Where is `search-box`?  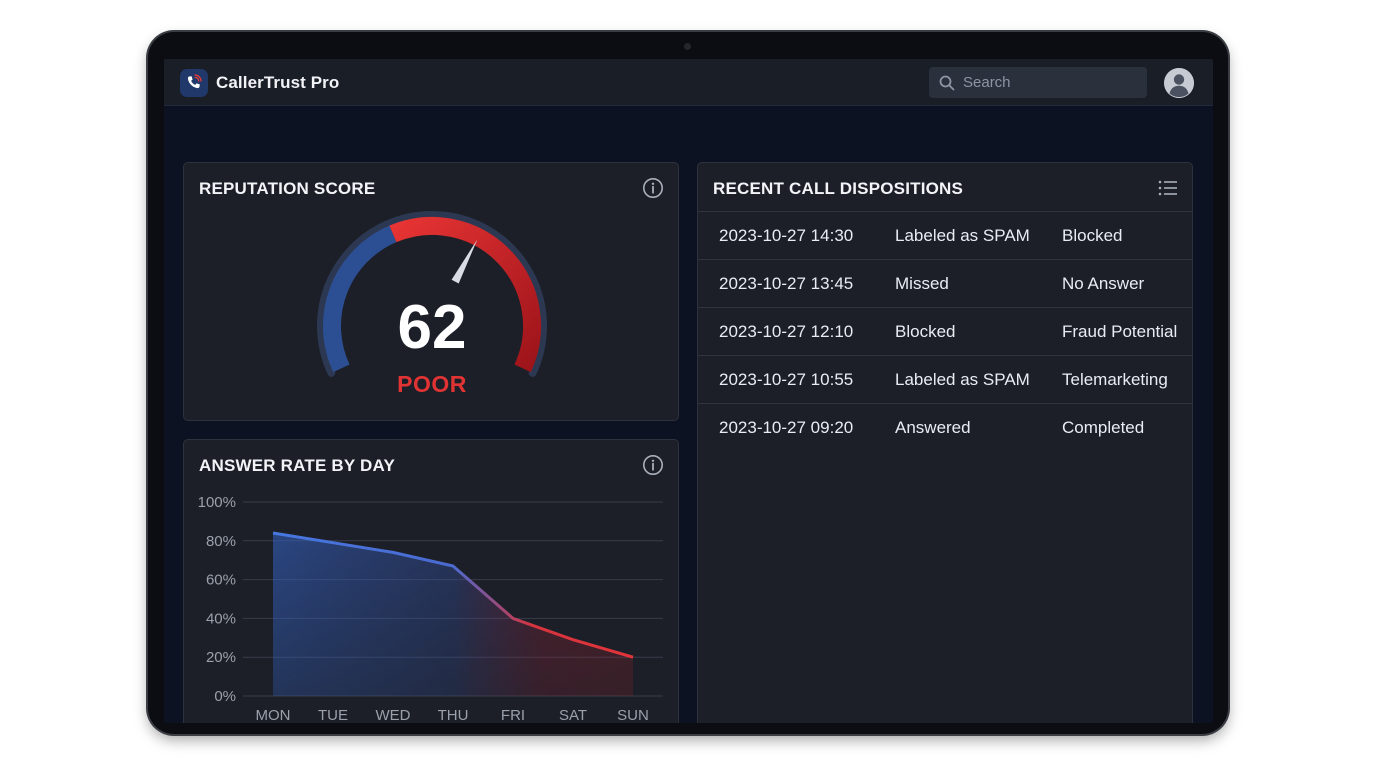 search-box is located at coordinates (1038, 82).